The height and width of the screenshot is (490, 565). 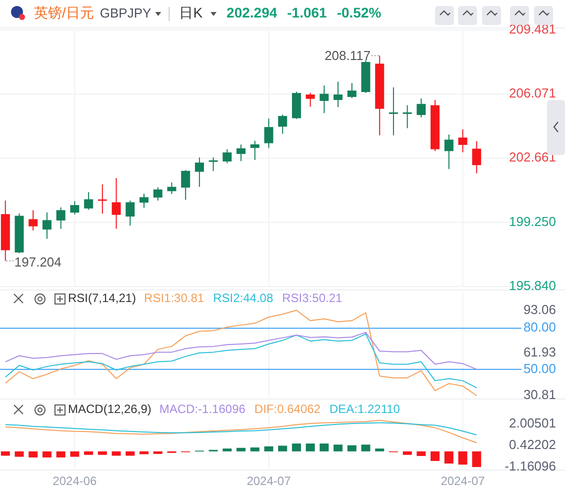 I want to click on y-tick-label: -1.16096, so click(x=530, y=466).